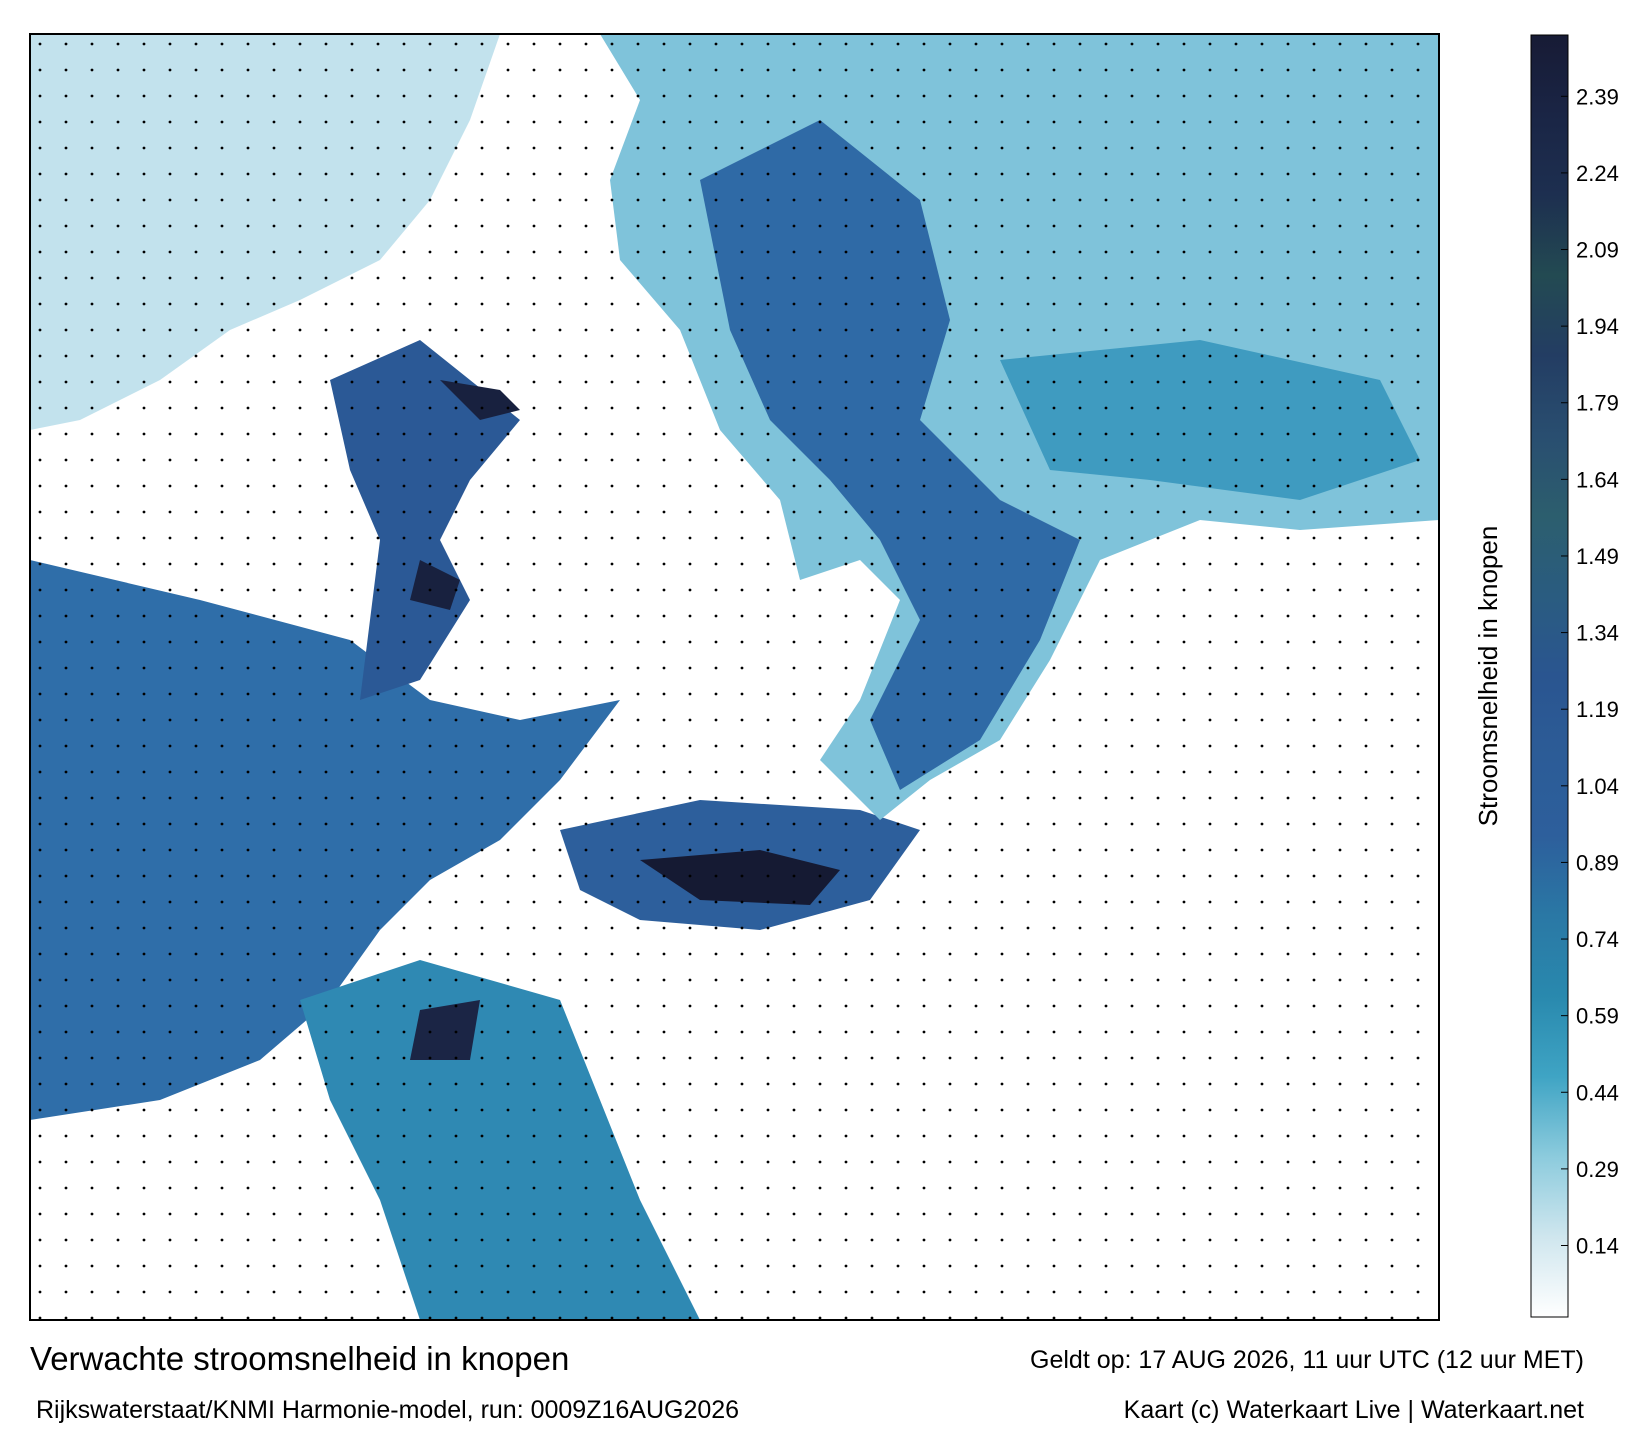 The image size is (1650, 1455). Describe the element at coordinates (1597, 1245) in the screenshot. I see `colorbar-tick-label: 0.14` at that location.